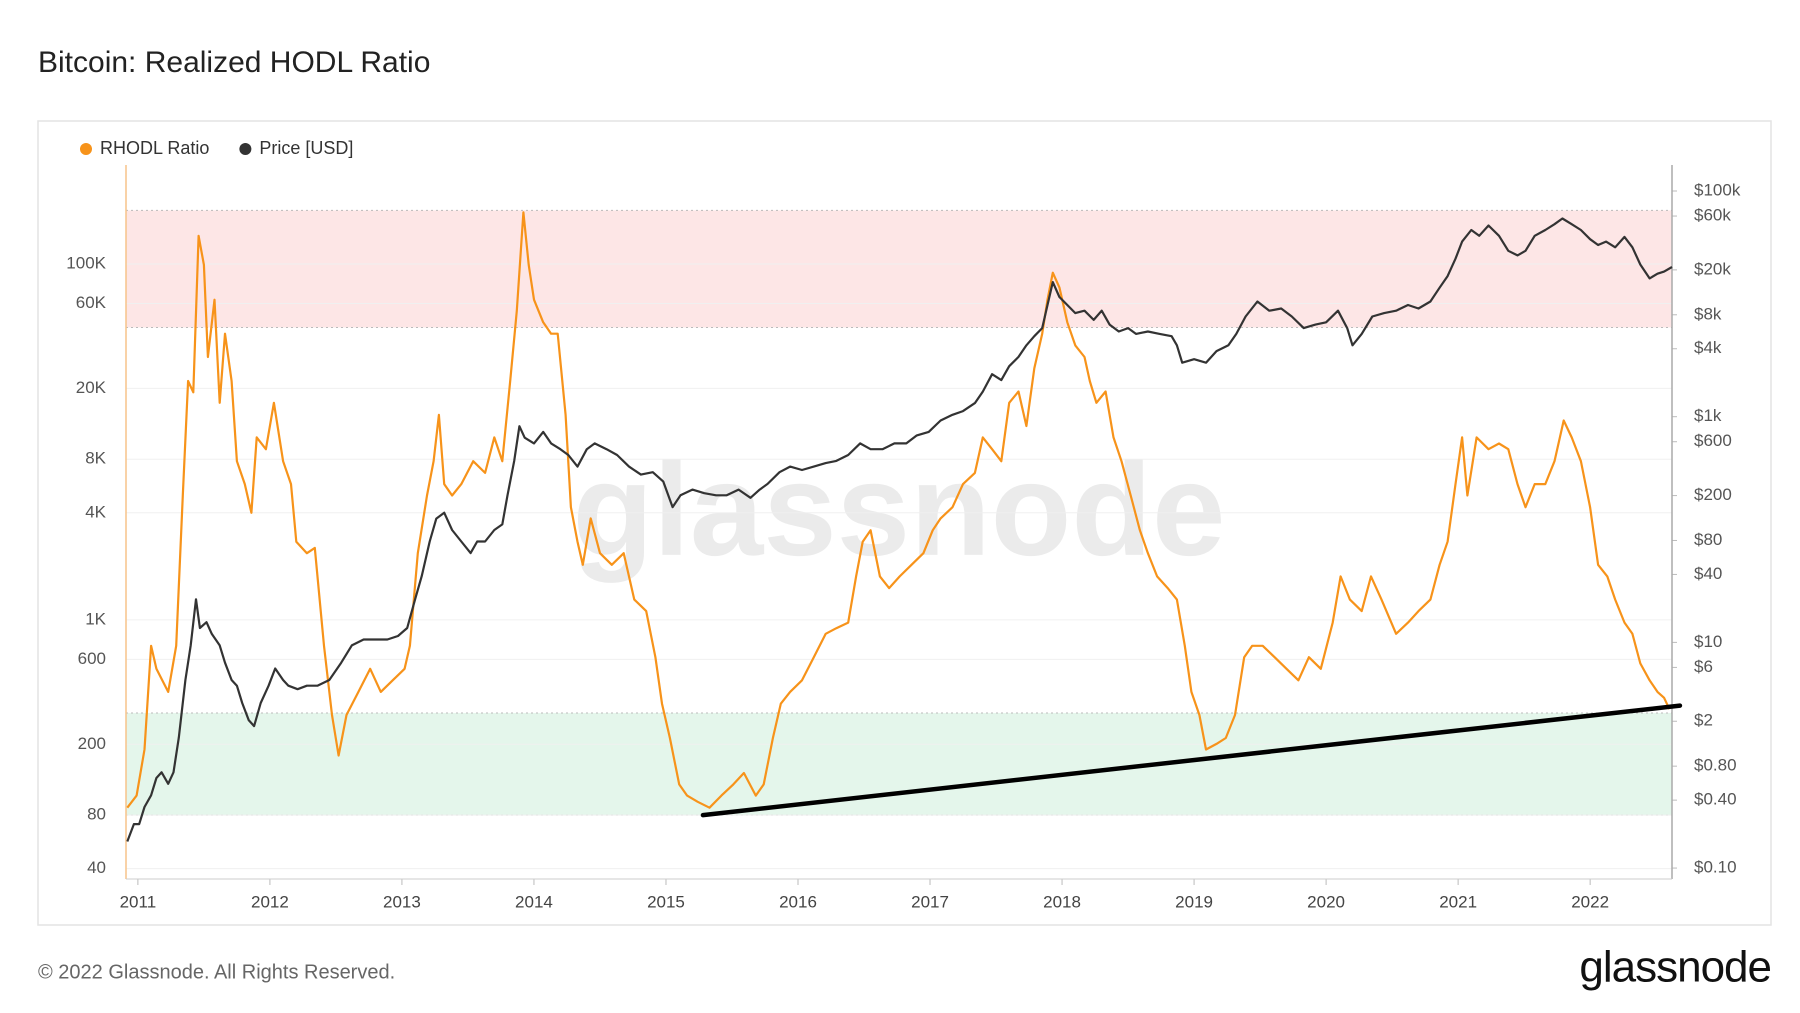 The image size is (1800, 1013). I want to click on y2-tick-label: $1k, so click(1708, 415).